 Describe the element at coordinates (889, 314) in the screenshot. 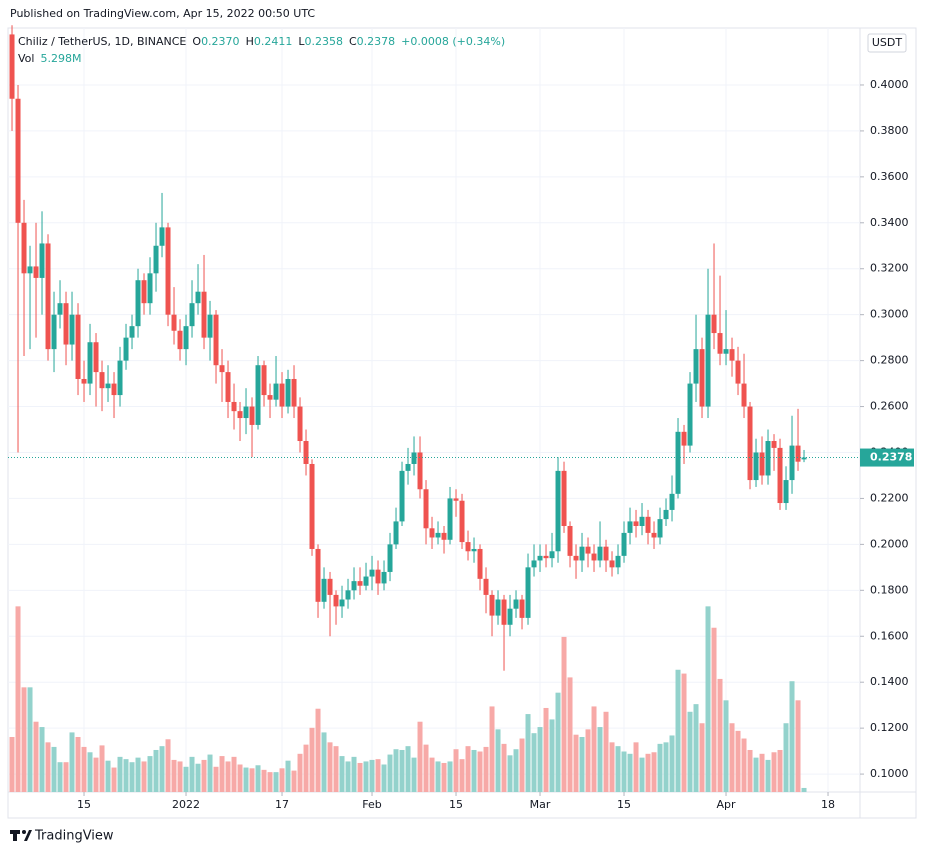

I see `y-tick-label: 0.3000` at that location.